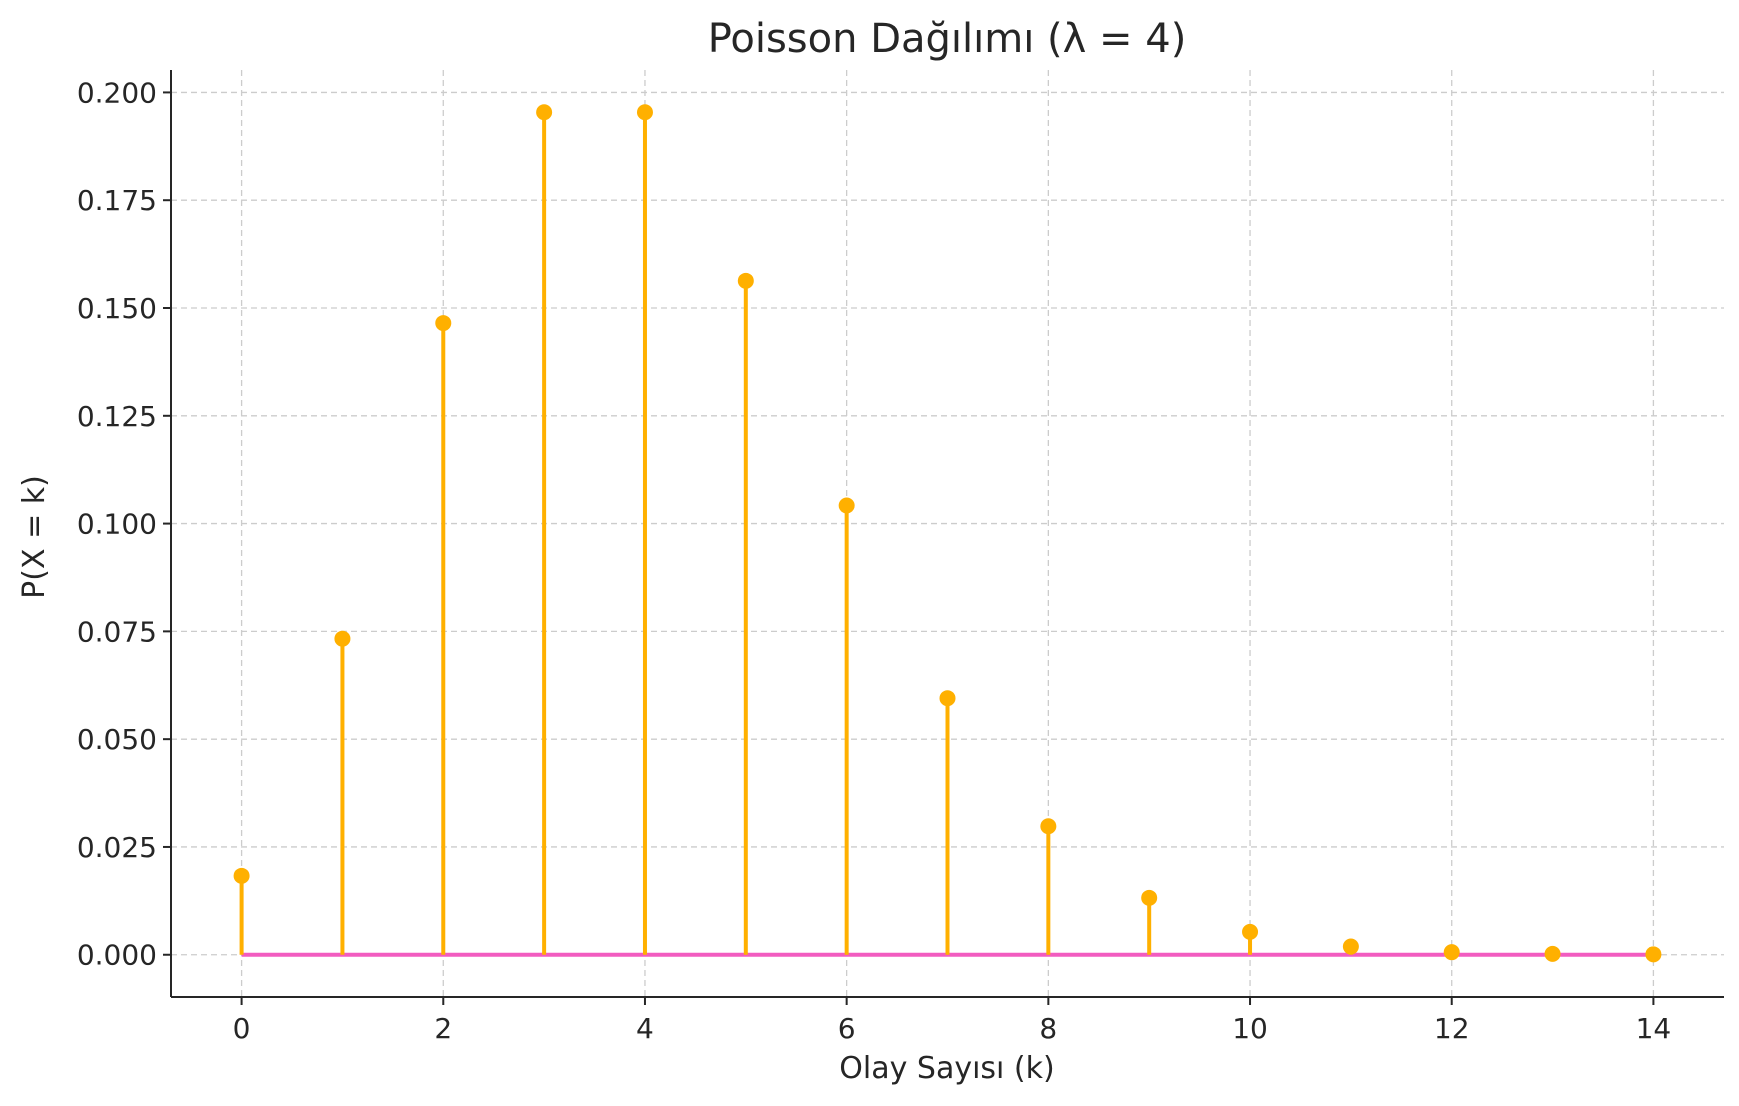  Describe the element at coordinates (117, 847) in the screenshot. I see `y-tick-label: 0.025` at that location.